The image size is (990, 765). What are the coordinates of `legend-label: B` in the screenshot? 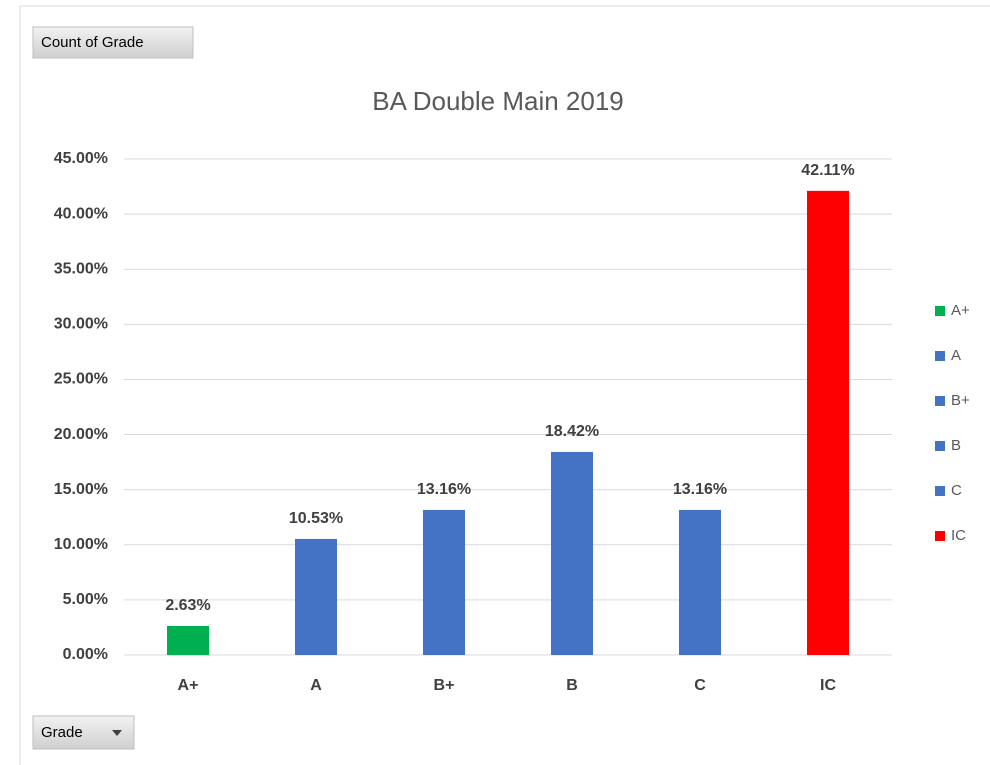 It's located at (956, 445).